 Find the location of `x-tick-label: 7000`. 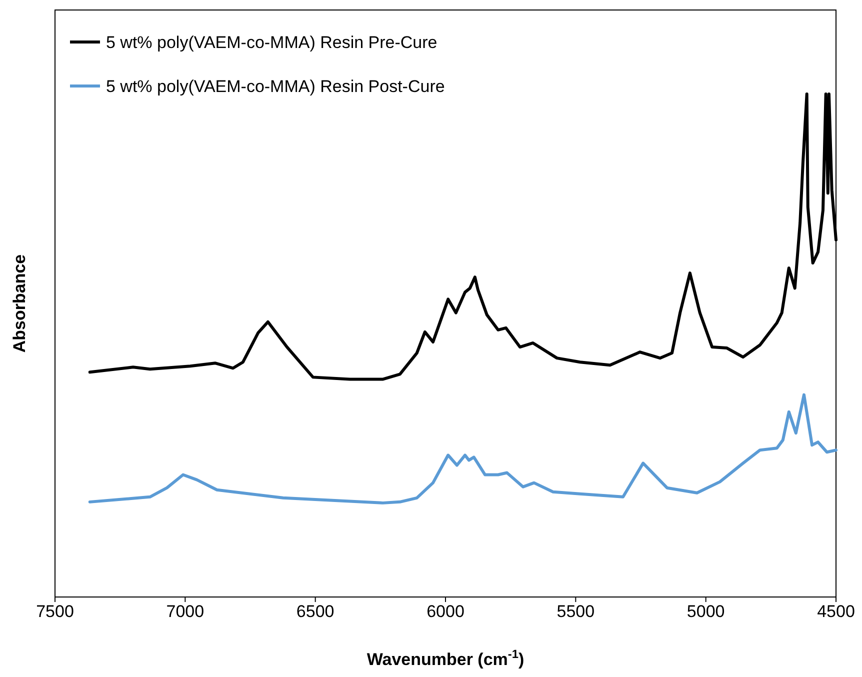

x-tick-label: 7000 is located at coordinates (185, 612).